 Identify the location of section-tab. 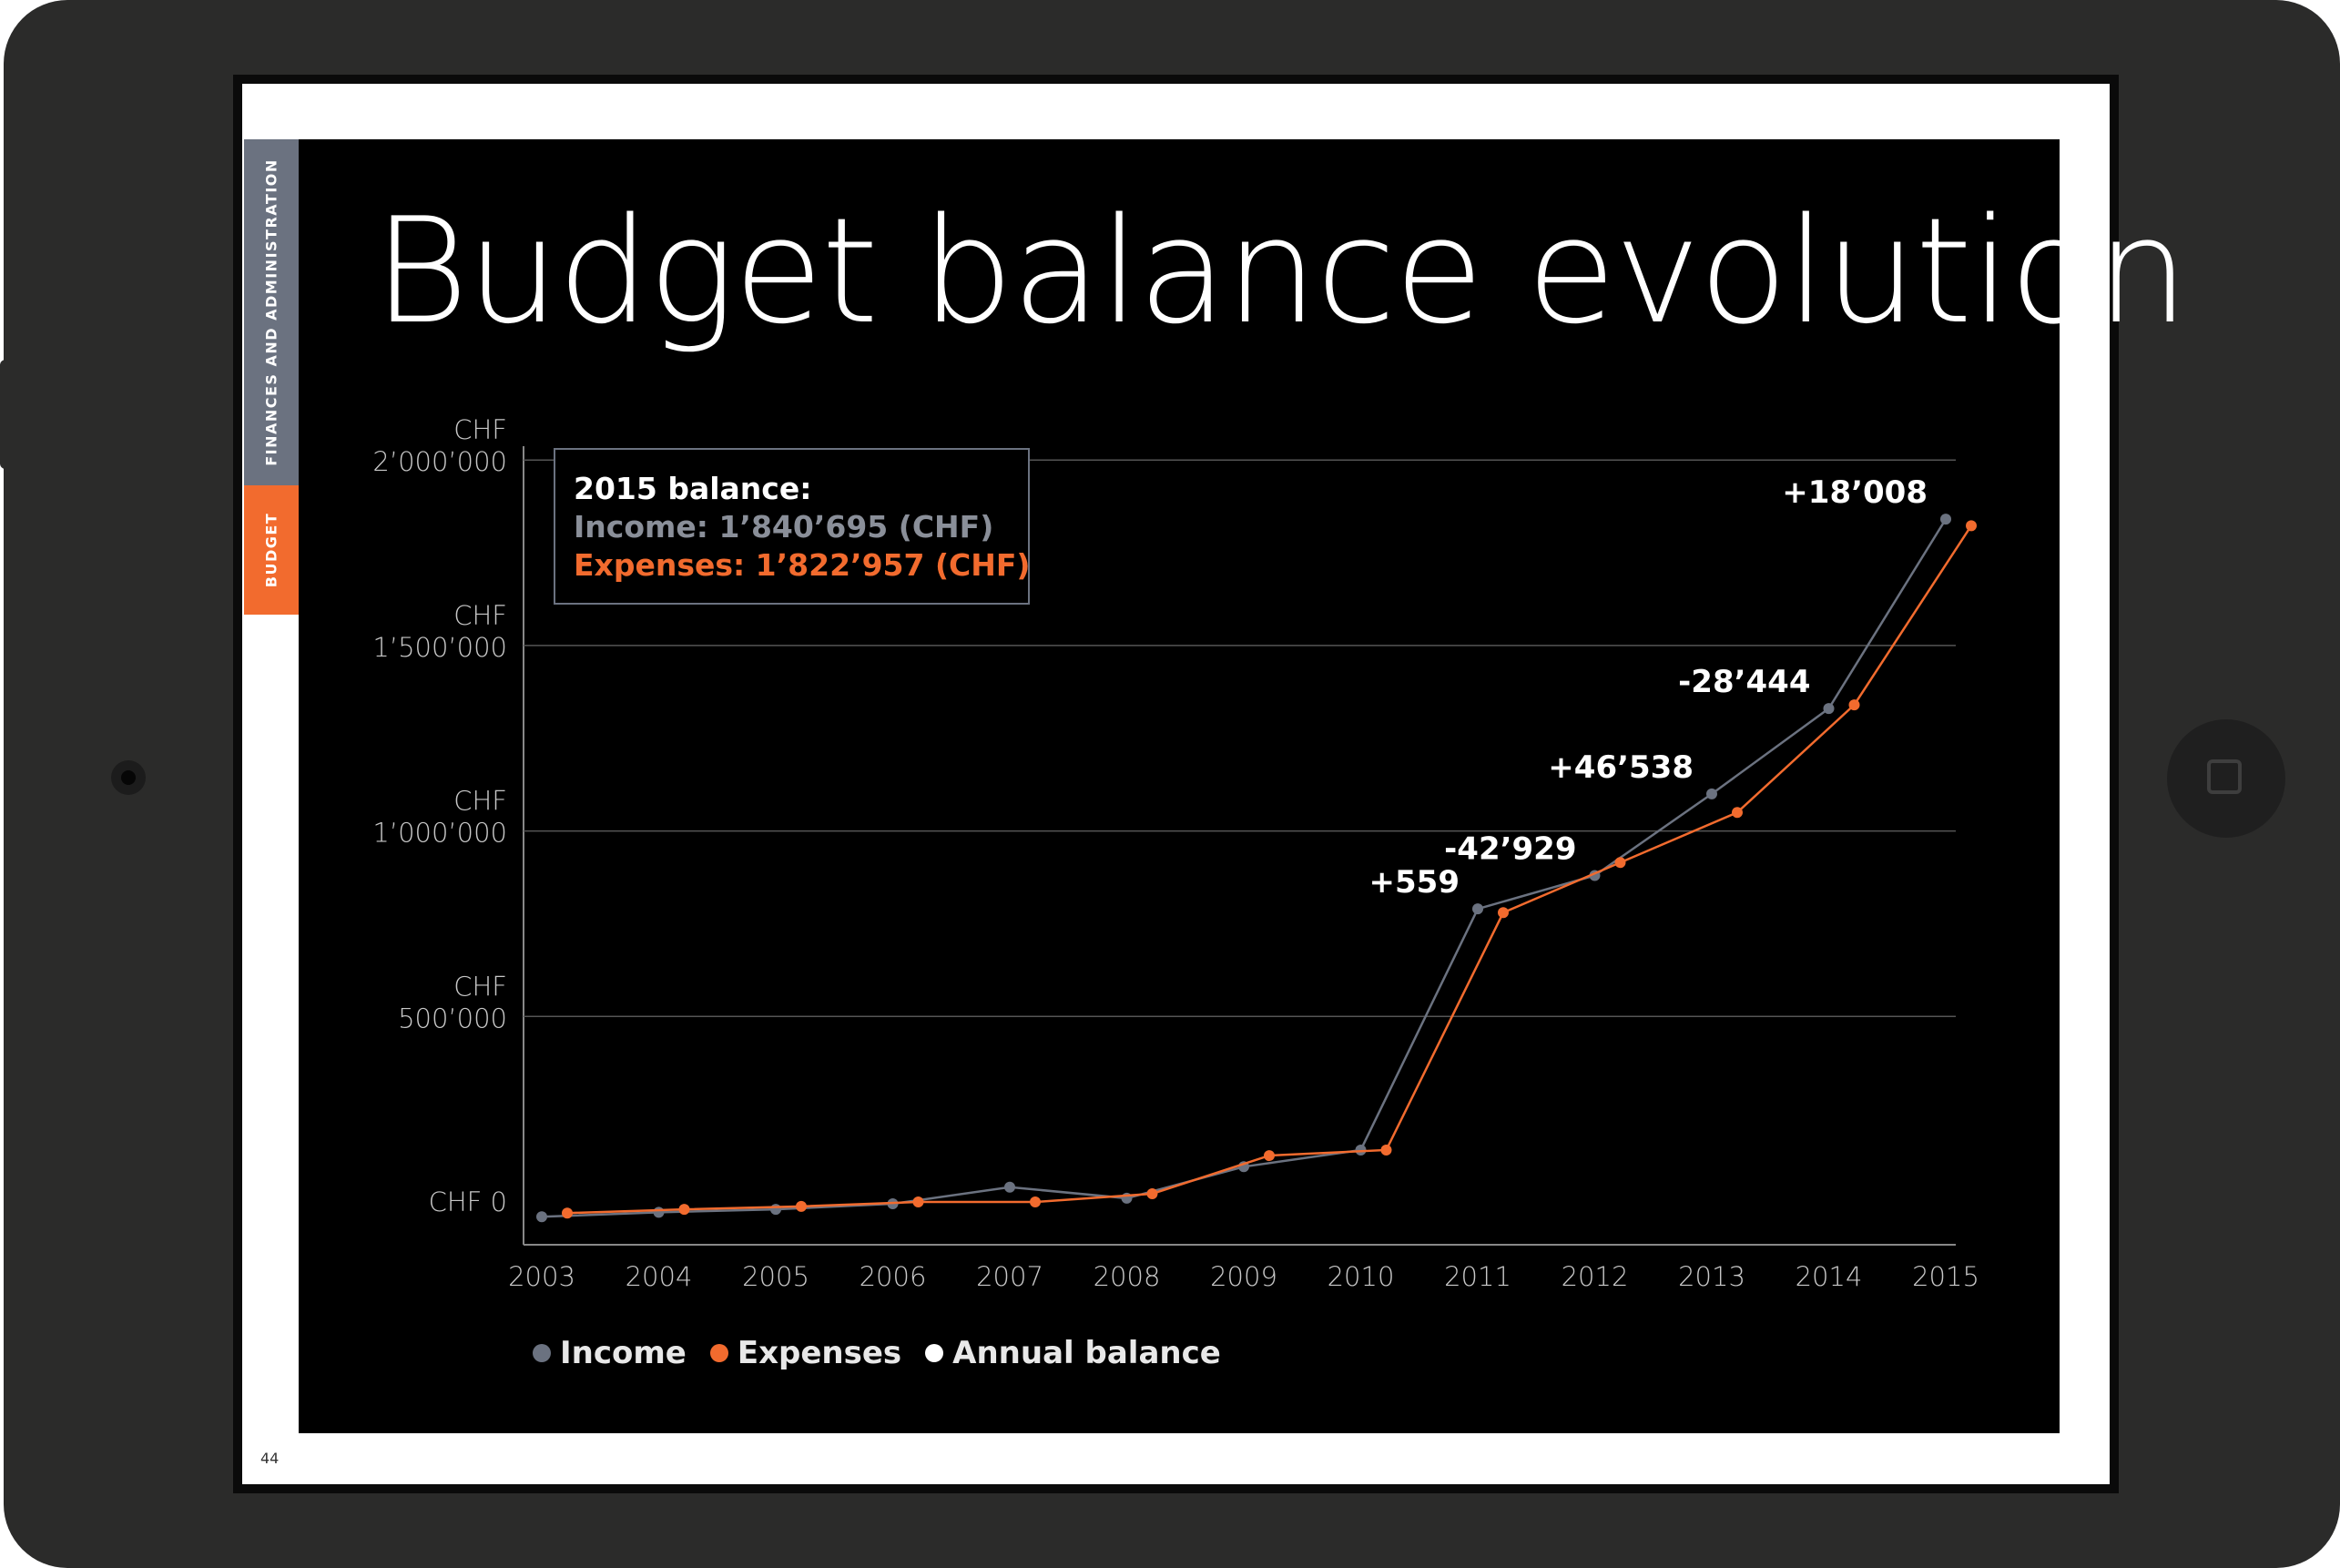
(271, 312).